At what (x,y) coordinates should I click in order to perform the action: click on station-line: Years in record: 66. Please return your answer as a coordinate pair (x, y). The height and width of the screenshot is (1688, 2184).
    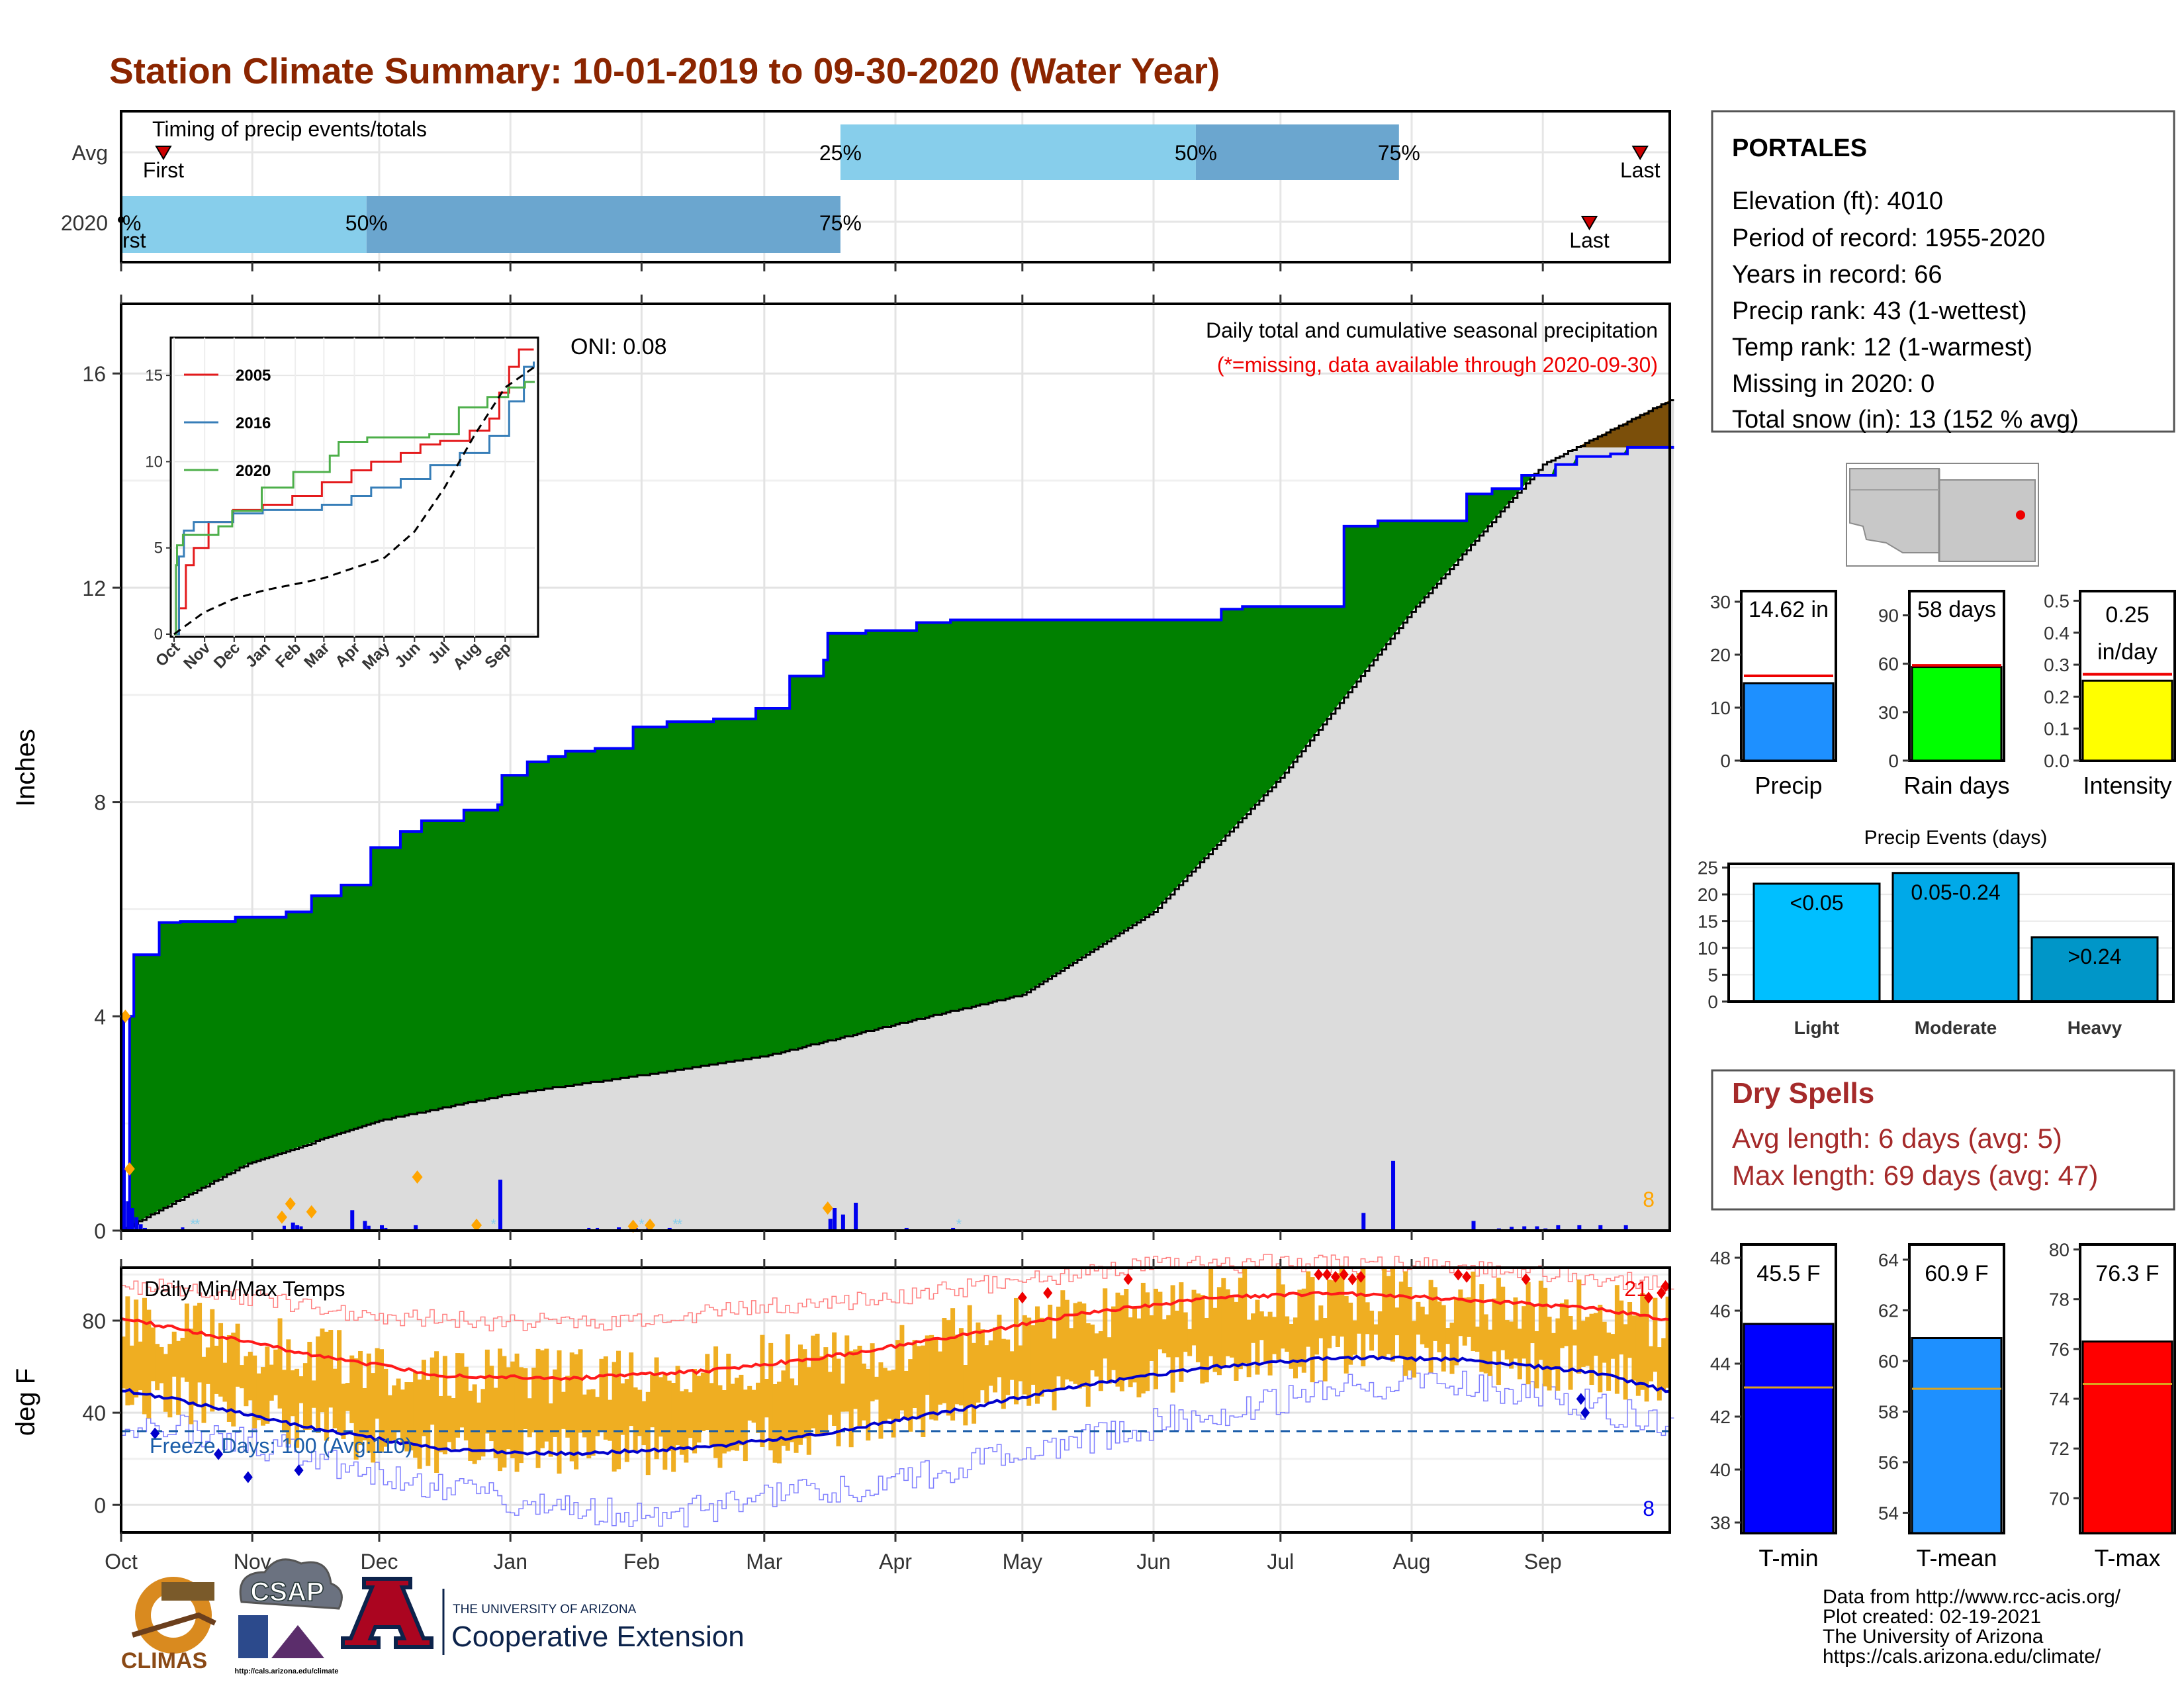
    Looking at the image, I should click on (1837, 275).